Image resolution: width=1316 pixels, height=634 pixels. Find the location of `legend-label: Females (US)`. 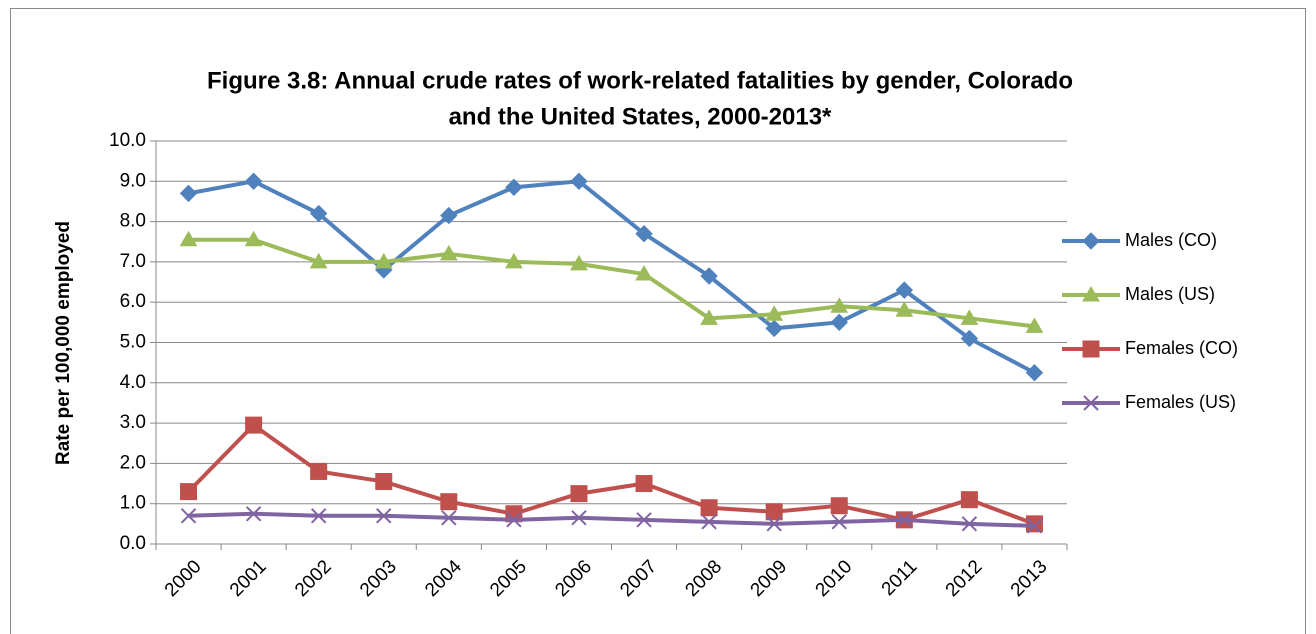

legend-label: Females (US) is located at coordinates (1180, 402).